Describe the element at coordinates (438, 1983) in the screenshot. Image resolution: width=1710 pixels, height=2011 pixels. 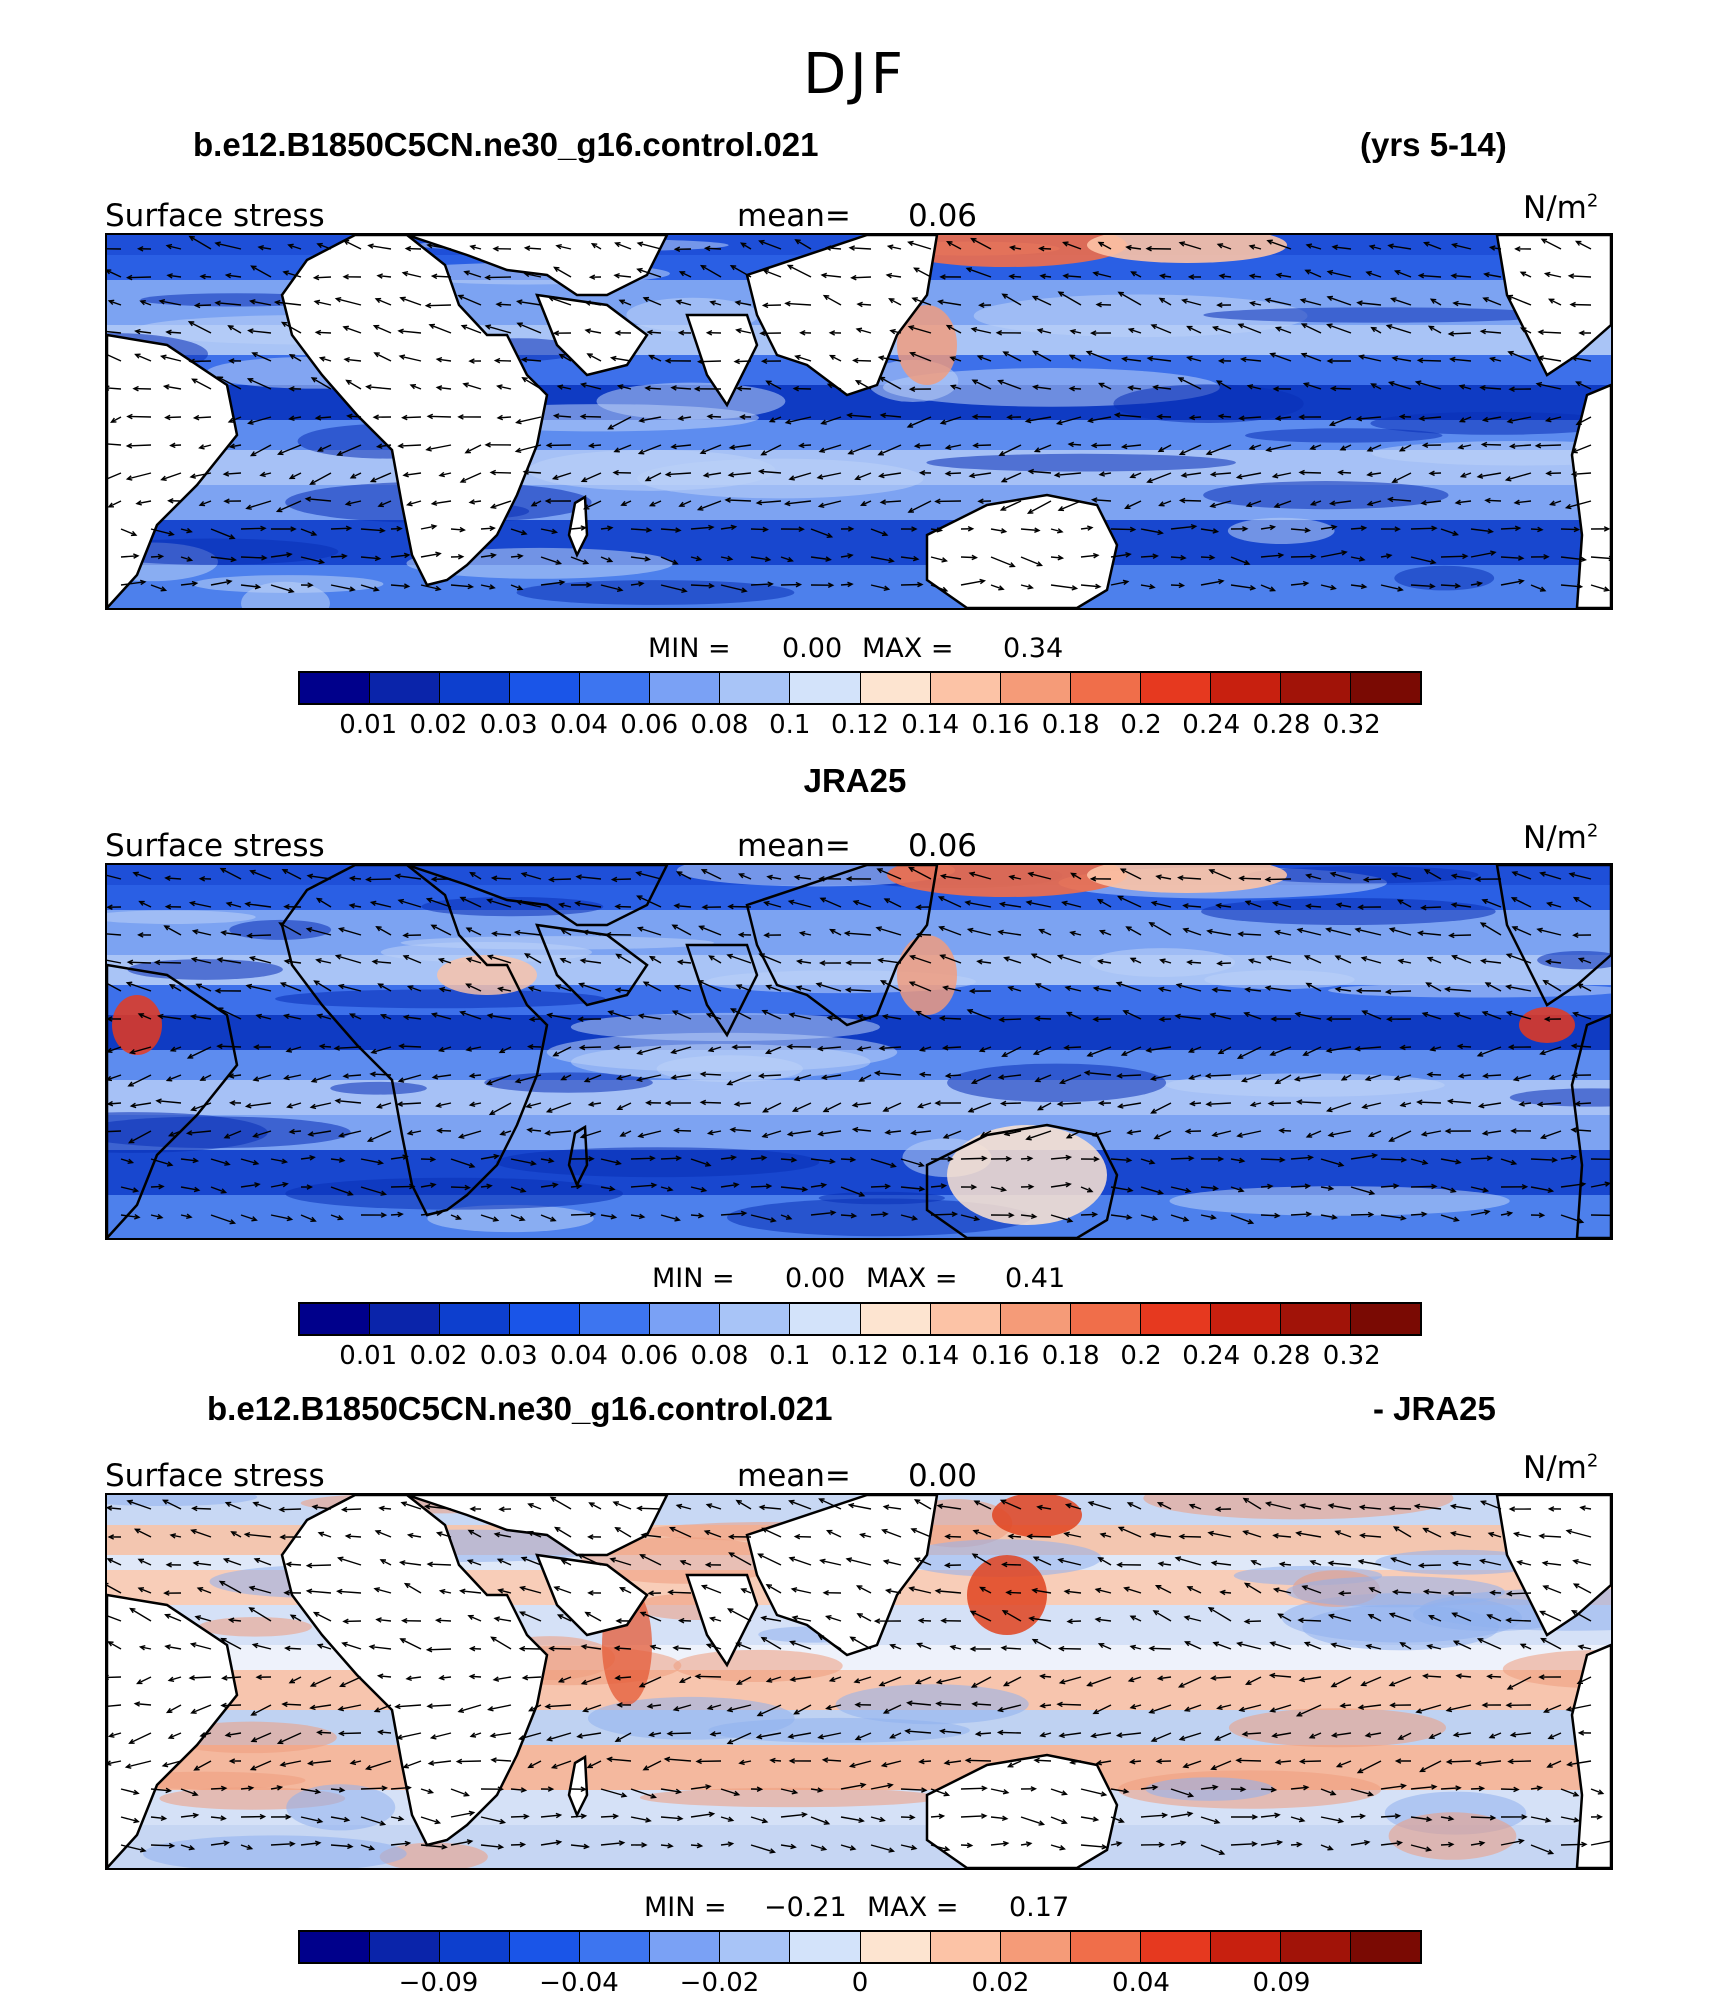
I see `colorbar-tick-label: −0.09` at that location.